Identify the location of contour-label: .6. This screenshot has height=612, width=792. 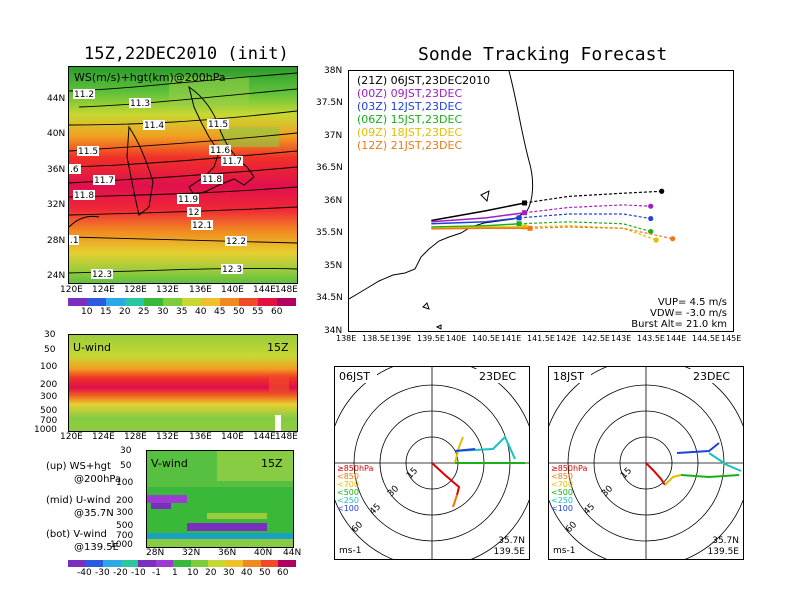
(74, 170).